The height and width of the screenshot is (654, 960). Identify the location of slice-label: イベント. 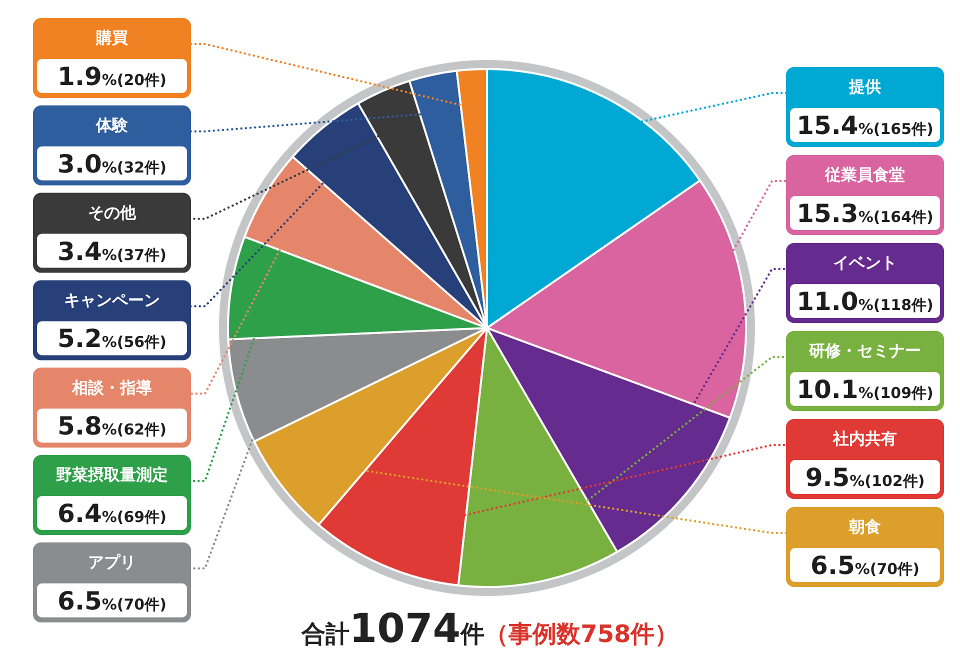
(865, 262).